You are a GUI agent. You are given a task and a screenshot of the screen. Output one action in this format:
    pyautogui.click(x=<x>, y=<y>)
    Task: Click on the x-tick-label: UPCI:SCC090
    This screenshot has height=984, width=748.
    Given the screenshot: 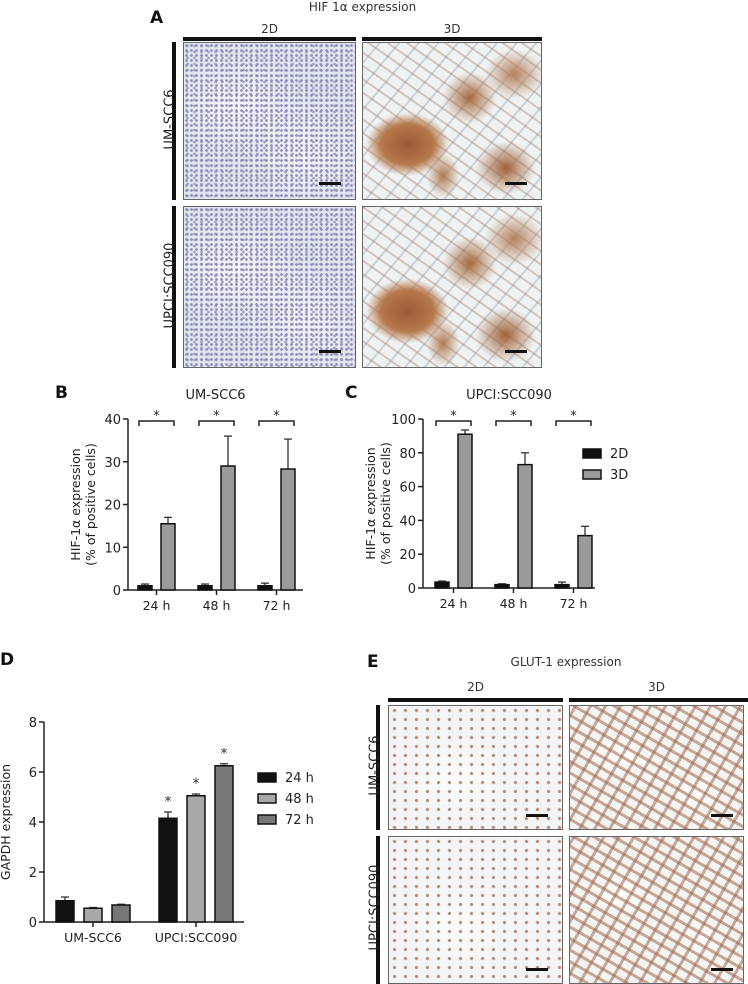 What is the action you would take?
    pyautogui.click(x=196, y=937)
    